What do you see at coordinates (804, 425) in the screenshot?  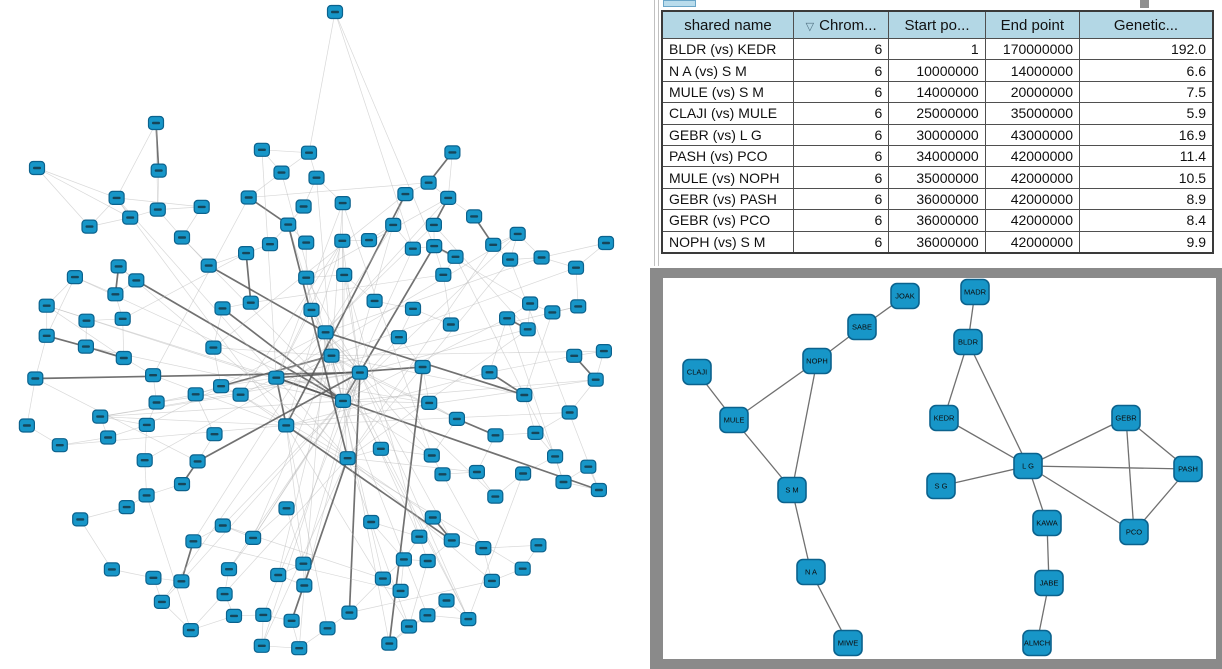 I see `detail-edge-NOPH-SM` at bounding box center [804, 425].